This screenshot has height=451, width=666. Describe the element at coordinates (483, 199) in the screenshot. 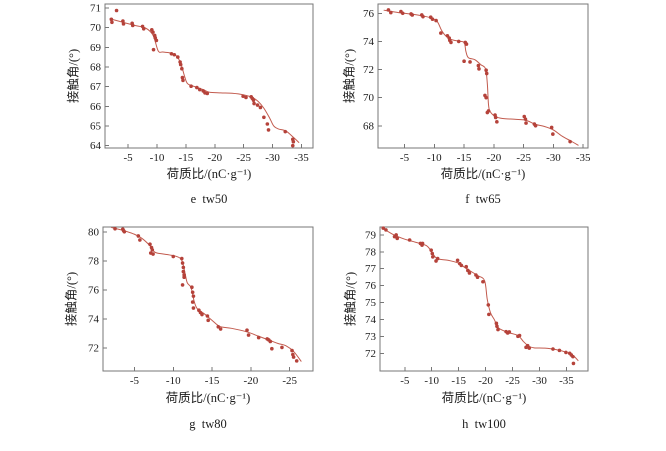

I see `subplot-caption: f tw65` at that location.